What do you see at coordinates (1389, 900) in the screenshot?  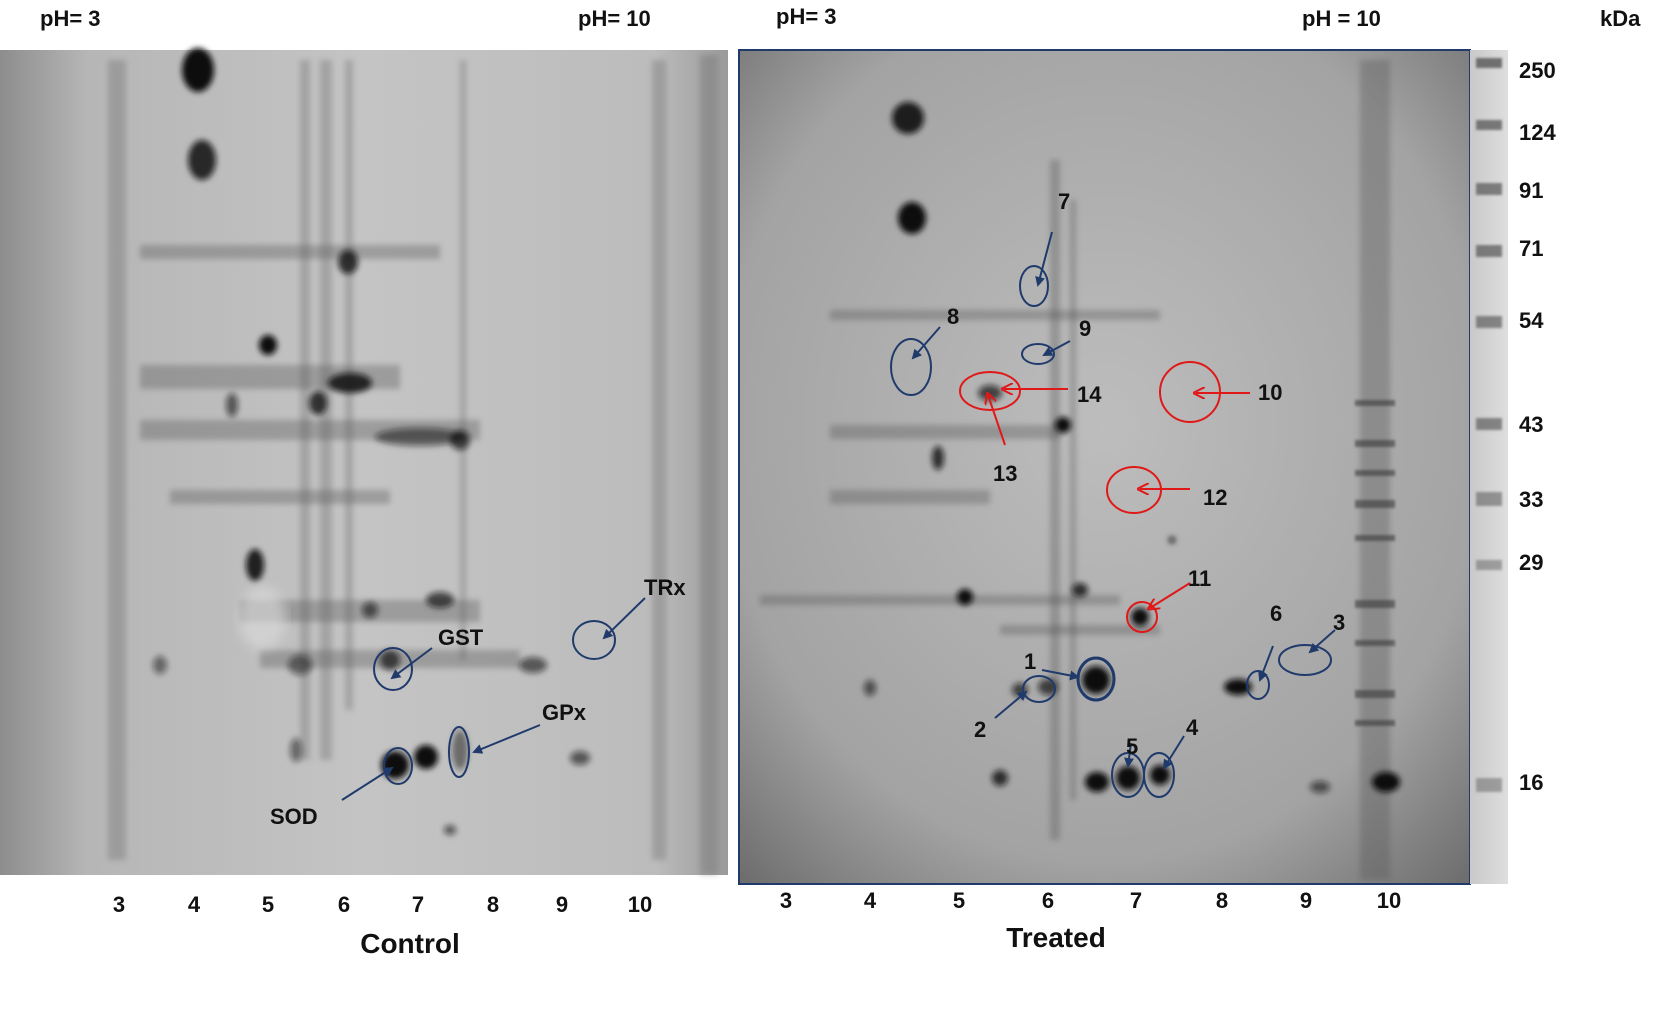 I see `treated-tick-10: 10` at bounding box center [1389, 900].